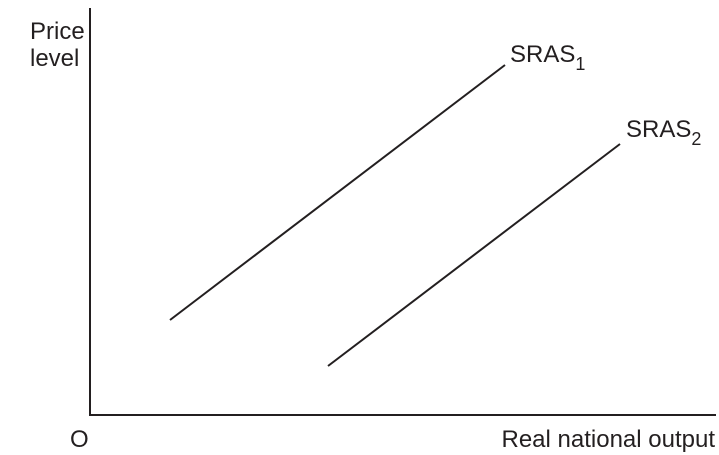 This screenshot has width=719, height=455. I want to click on curve-subscript: 2, so click(696, 139).